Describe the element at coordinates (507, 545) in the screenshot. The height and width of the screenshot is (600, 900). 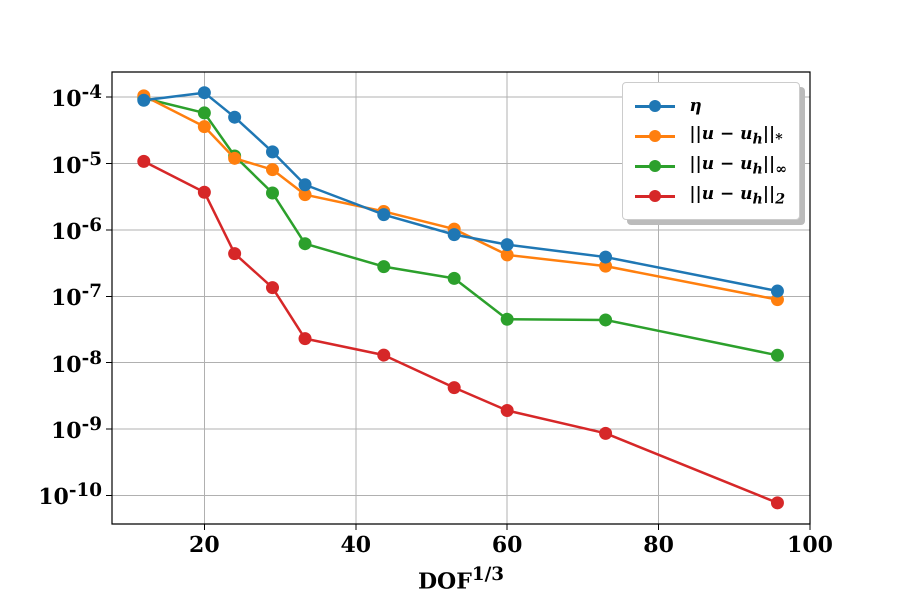
I see `x-tick-label: 60` at that location.